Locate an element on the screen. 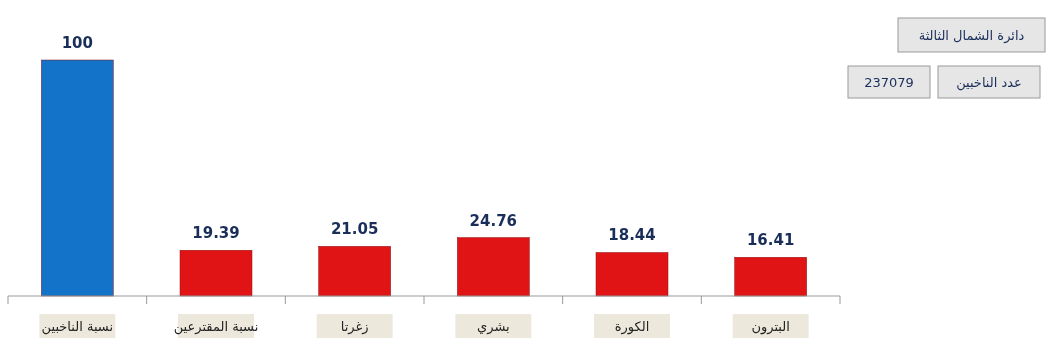 This screenshot has width=1058, height=344. x-tick-label: نسبة المقترعين is located at coordinates (216, 327).